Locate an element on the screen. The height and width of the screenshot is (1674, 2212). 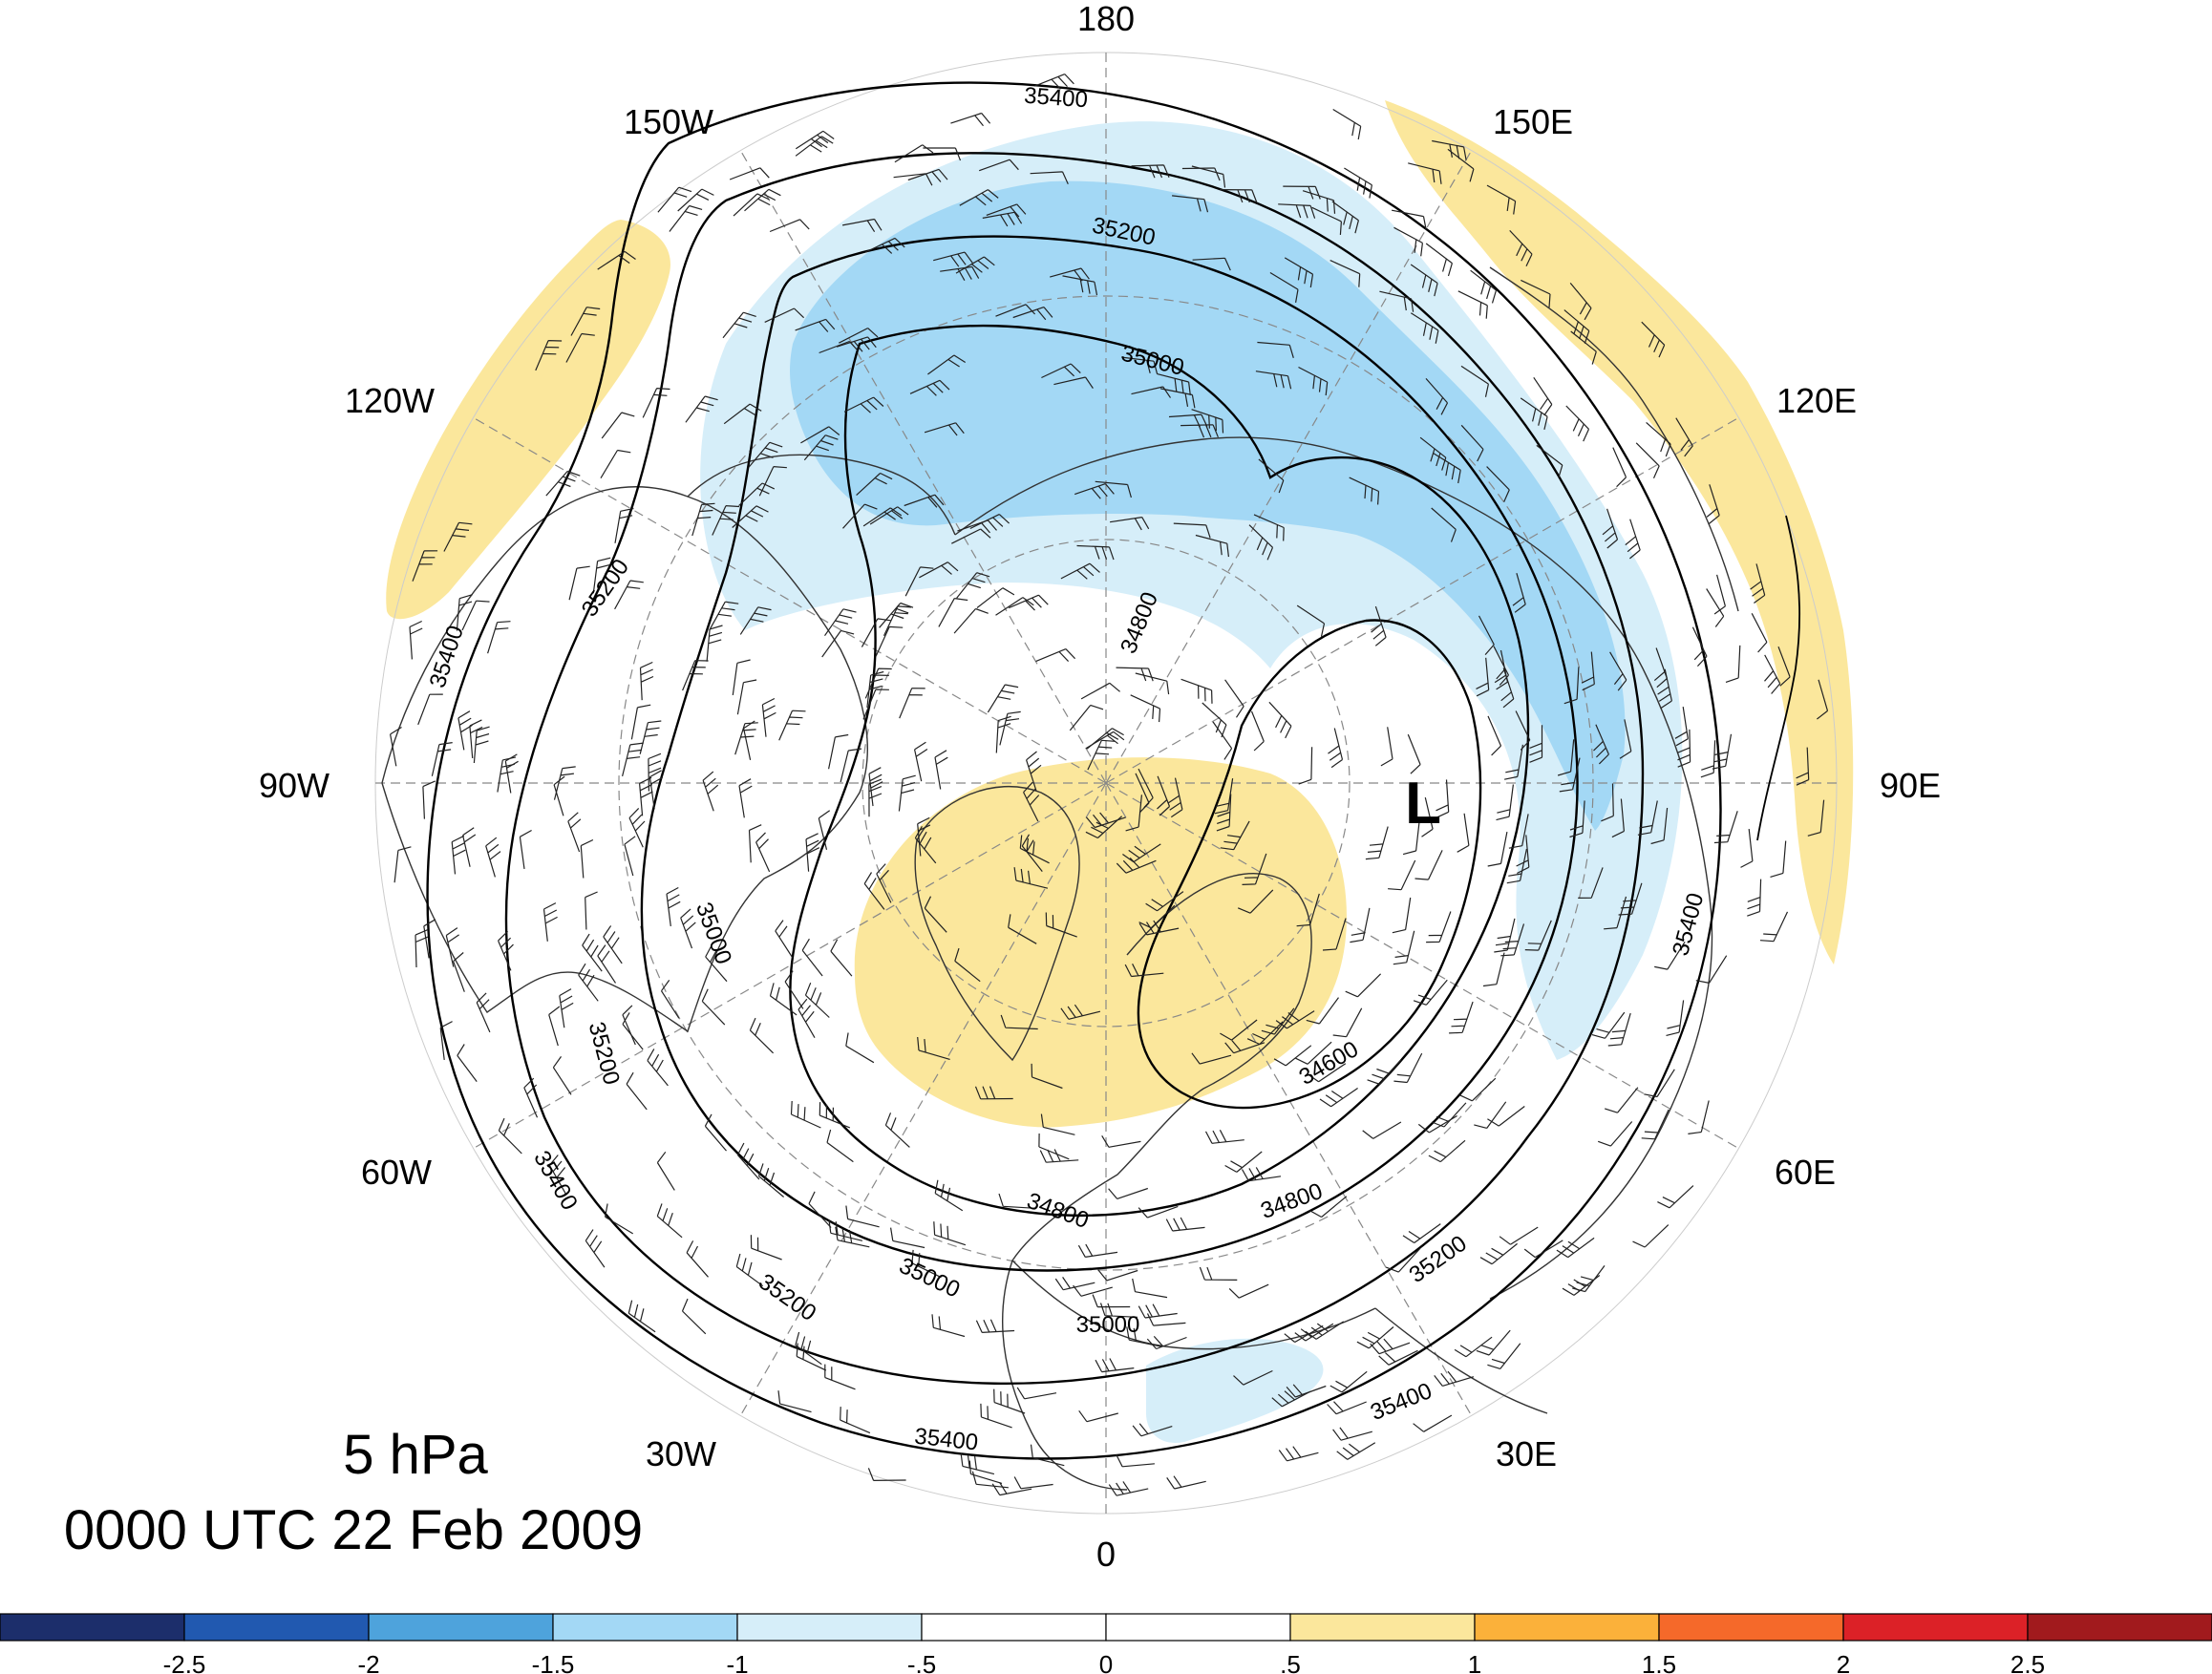
contour-label: 35400 is located at coordinates (555, 1181).